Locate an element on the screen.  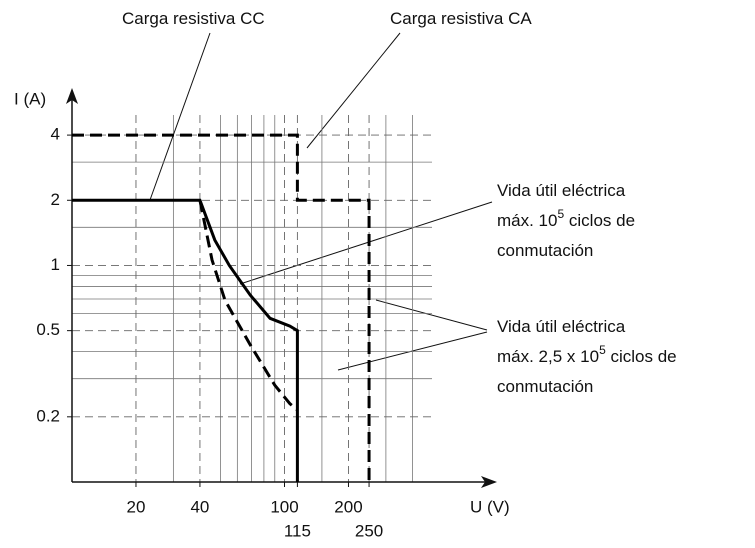
annotation: máx. 2,5 x 105 ciclos de is located at coordinates (587, 354).